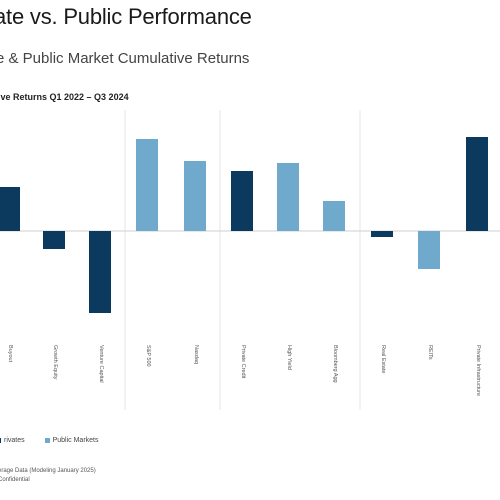  What do you see at coordinates (243, 362) in the screenshot?
I see `category-label-5: Private Credit` at bounding box center [243, 362].